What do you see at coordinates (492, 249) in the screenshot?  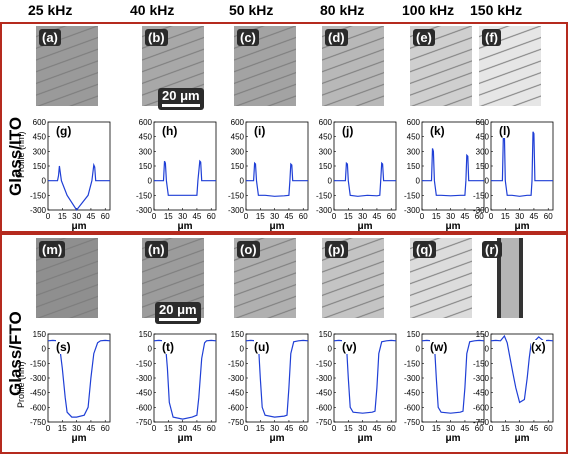 I see `panel-label: (r)` at bounding box center [492, 249].